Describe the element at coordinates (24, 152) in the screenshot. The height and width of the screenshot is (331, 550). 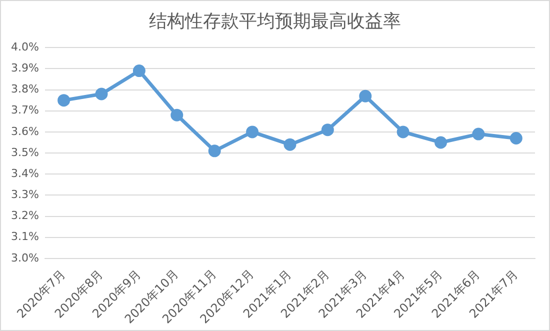
I see `y-tick-label: 3.5%` at that location.